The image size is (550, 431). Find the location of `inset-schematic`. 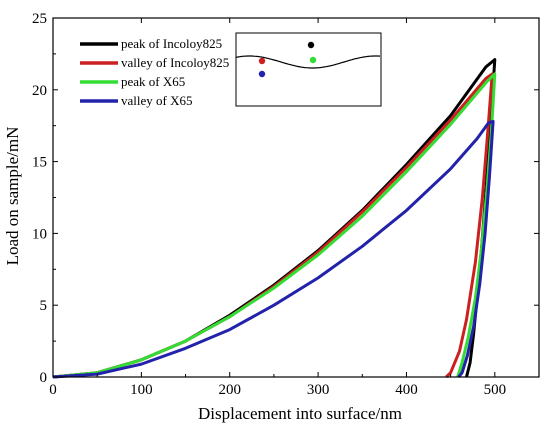

inset-schematic is located at coordinates (308, 69).